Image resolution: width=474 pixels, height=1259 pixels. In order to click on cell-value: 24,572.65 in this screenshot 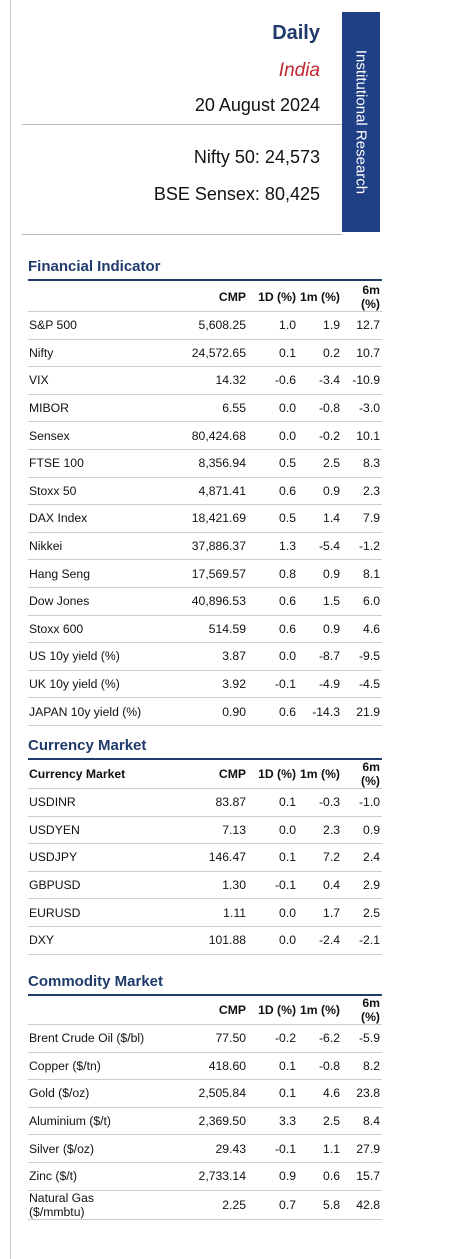, I will do `click(199, 352)`.